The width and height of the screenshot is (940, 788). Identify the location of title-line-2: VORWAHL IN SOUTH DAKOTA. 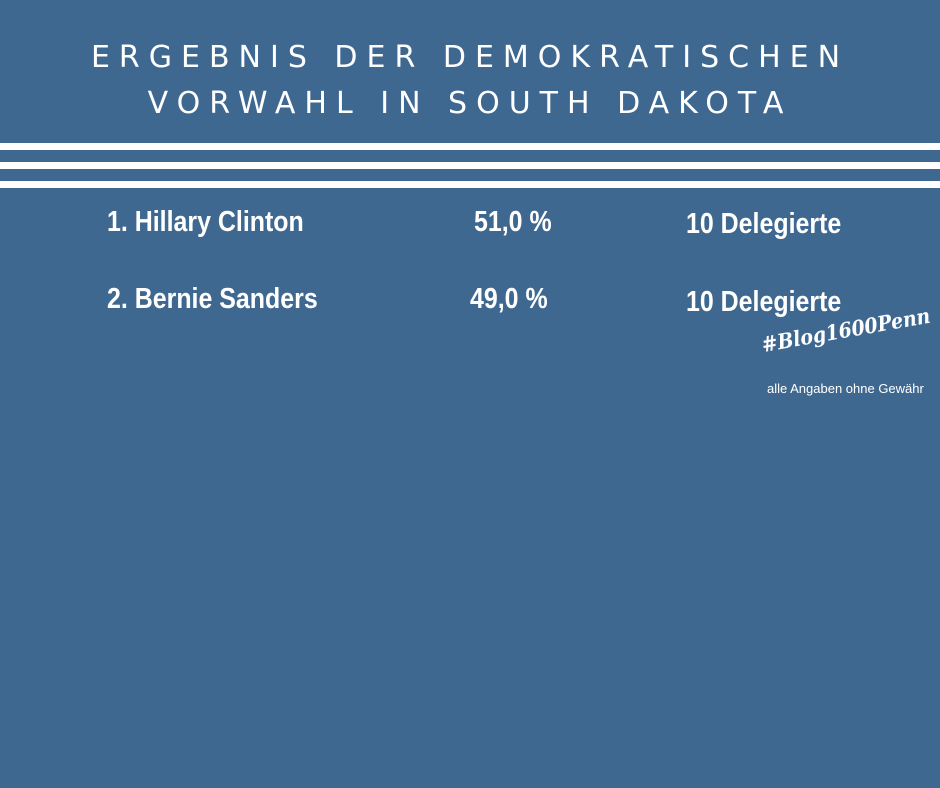
(470, 103).